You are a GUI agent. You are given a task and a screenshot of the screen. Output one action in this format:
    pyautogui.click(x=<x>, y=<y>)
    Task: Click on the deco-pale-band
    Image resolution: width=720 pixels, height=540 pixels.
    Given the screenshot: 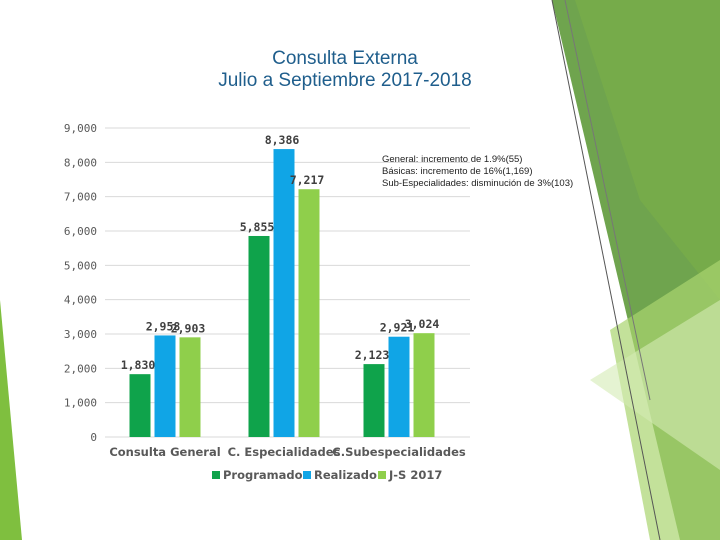 What is the action you would take?
    pyautogui.click(x=655, y=385)
    